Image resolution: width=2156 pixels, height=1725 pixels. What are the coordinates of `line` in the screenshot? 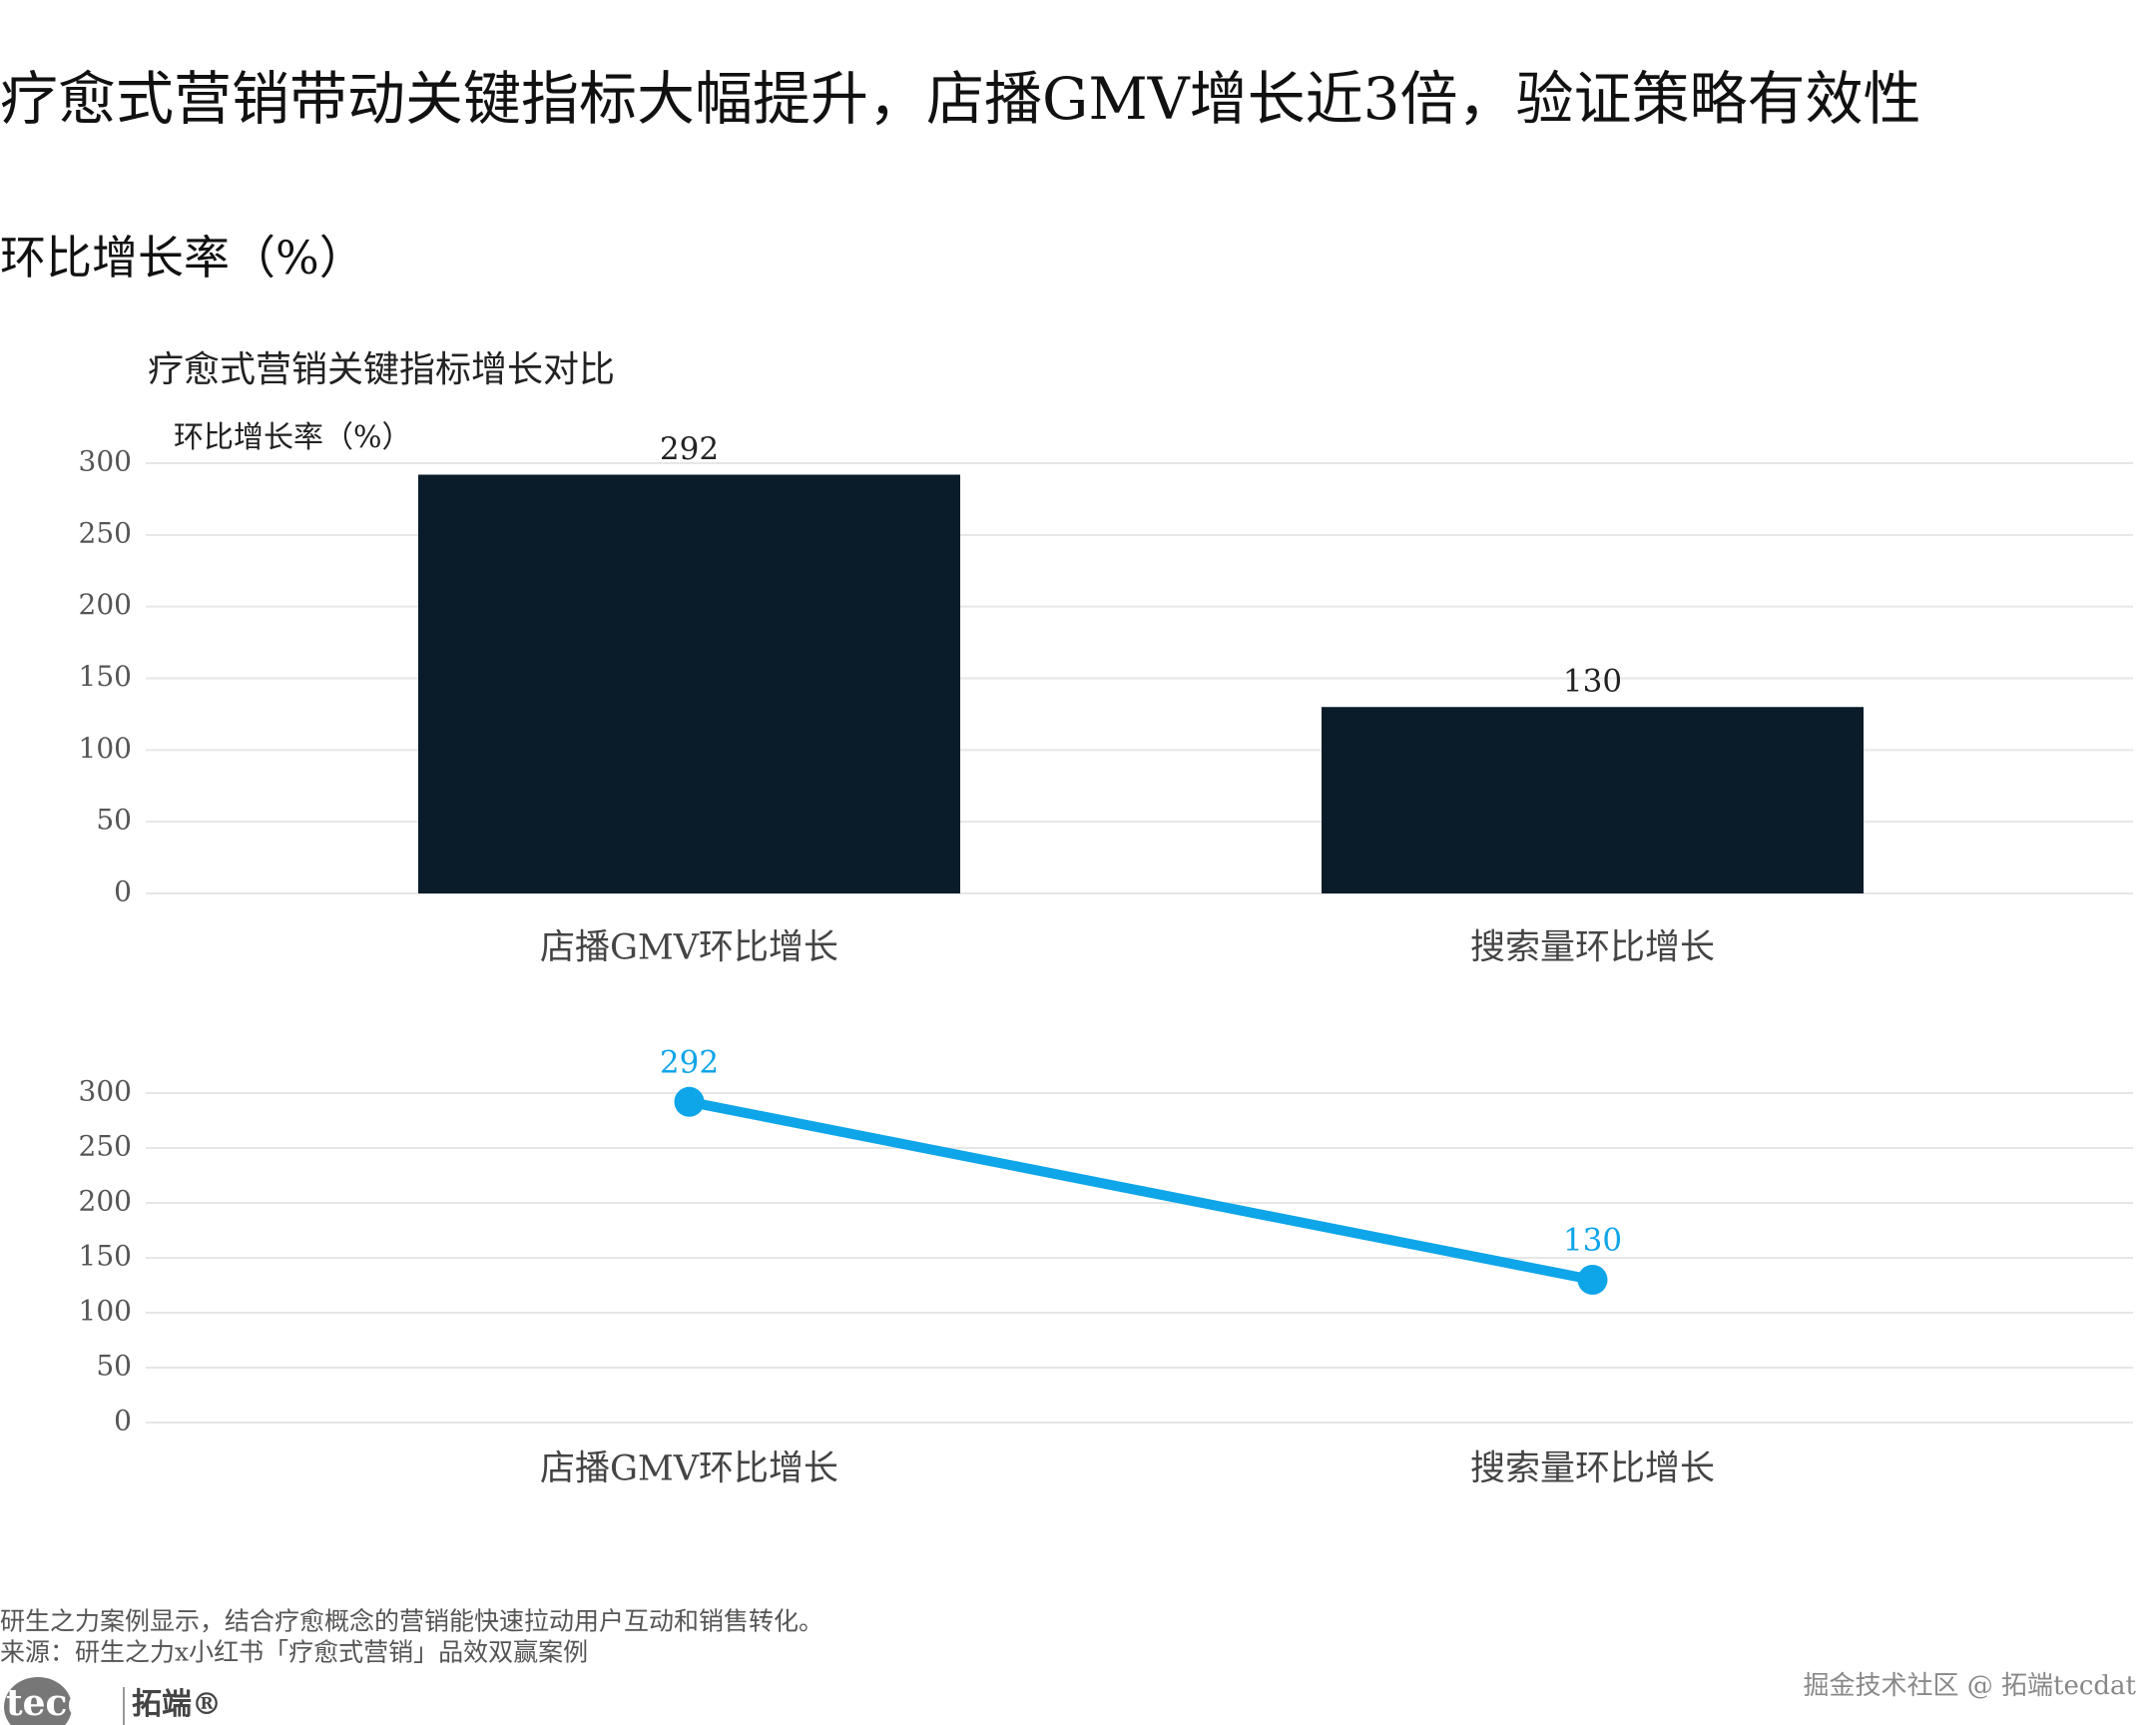 It's located at (1141, 1190).